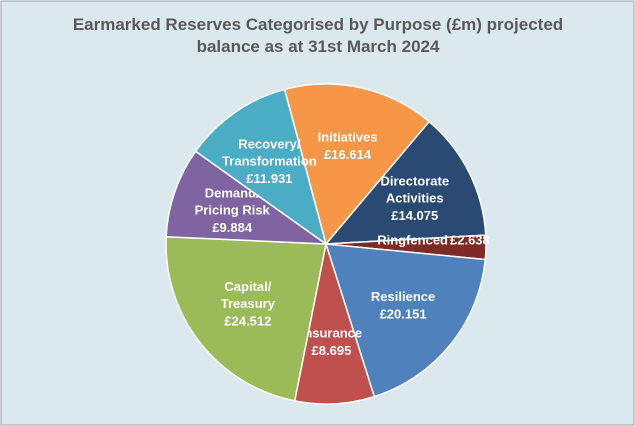 The height and width of the screenshot is (426, 635). I want to click on slice-label: Insurance, so click(331, 333).